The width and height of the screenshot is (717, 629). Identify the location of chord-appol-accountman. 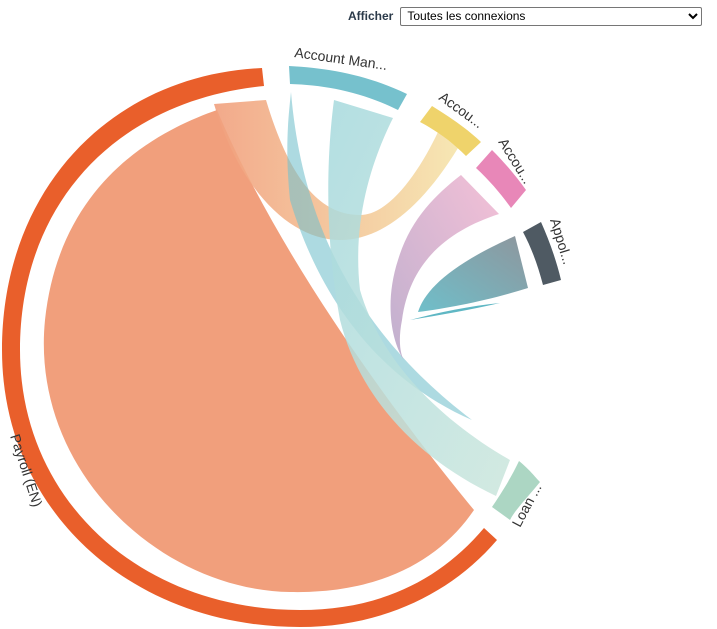
(473, 274).